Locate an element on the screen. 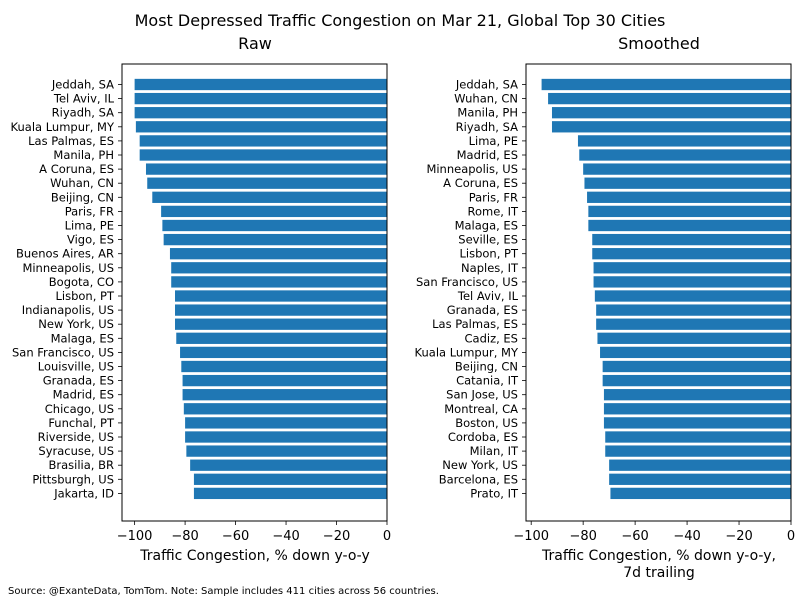 Image resolution: width=800 pixels, height=600 pixels. raw-category-label: Brasilia, BR is located at coordinates (81, 465).